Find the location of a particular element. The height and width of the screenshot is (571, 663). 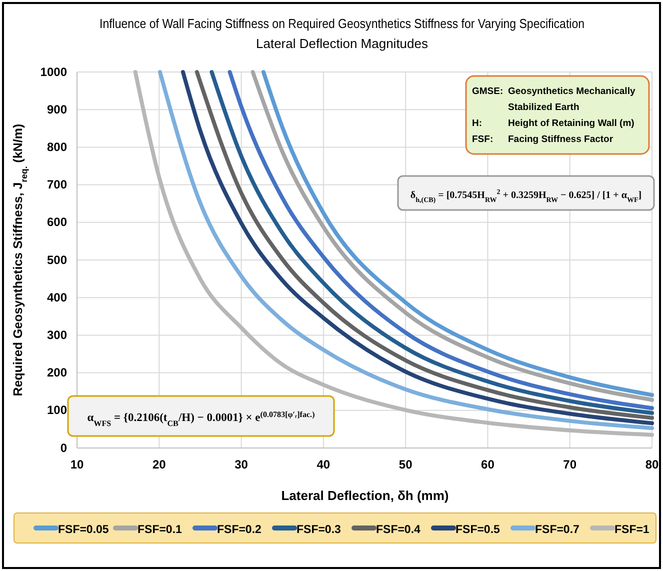

y-tick-label: 700 is located at coordinates (57, 185).